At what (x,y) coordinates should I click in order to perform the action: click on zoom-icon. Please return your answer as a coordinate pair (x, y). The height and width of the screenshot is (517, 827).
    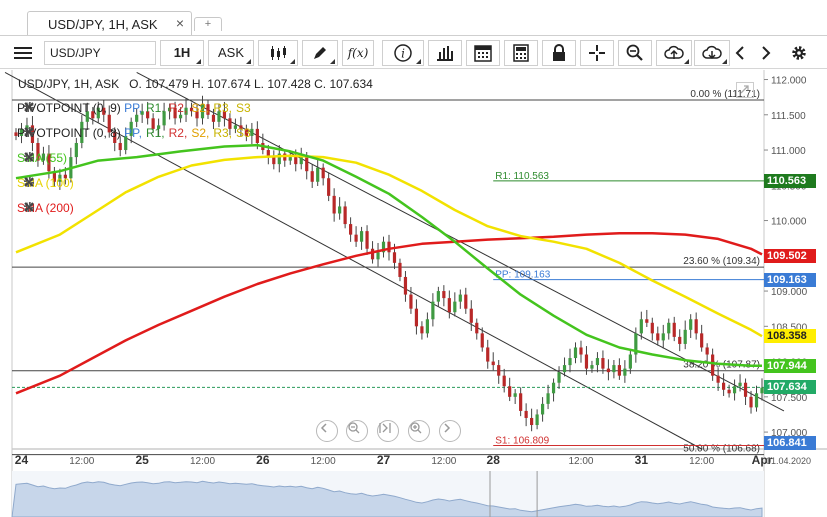
    Looking at the image, I should click on (635, 53).